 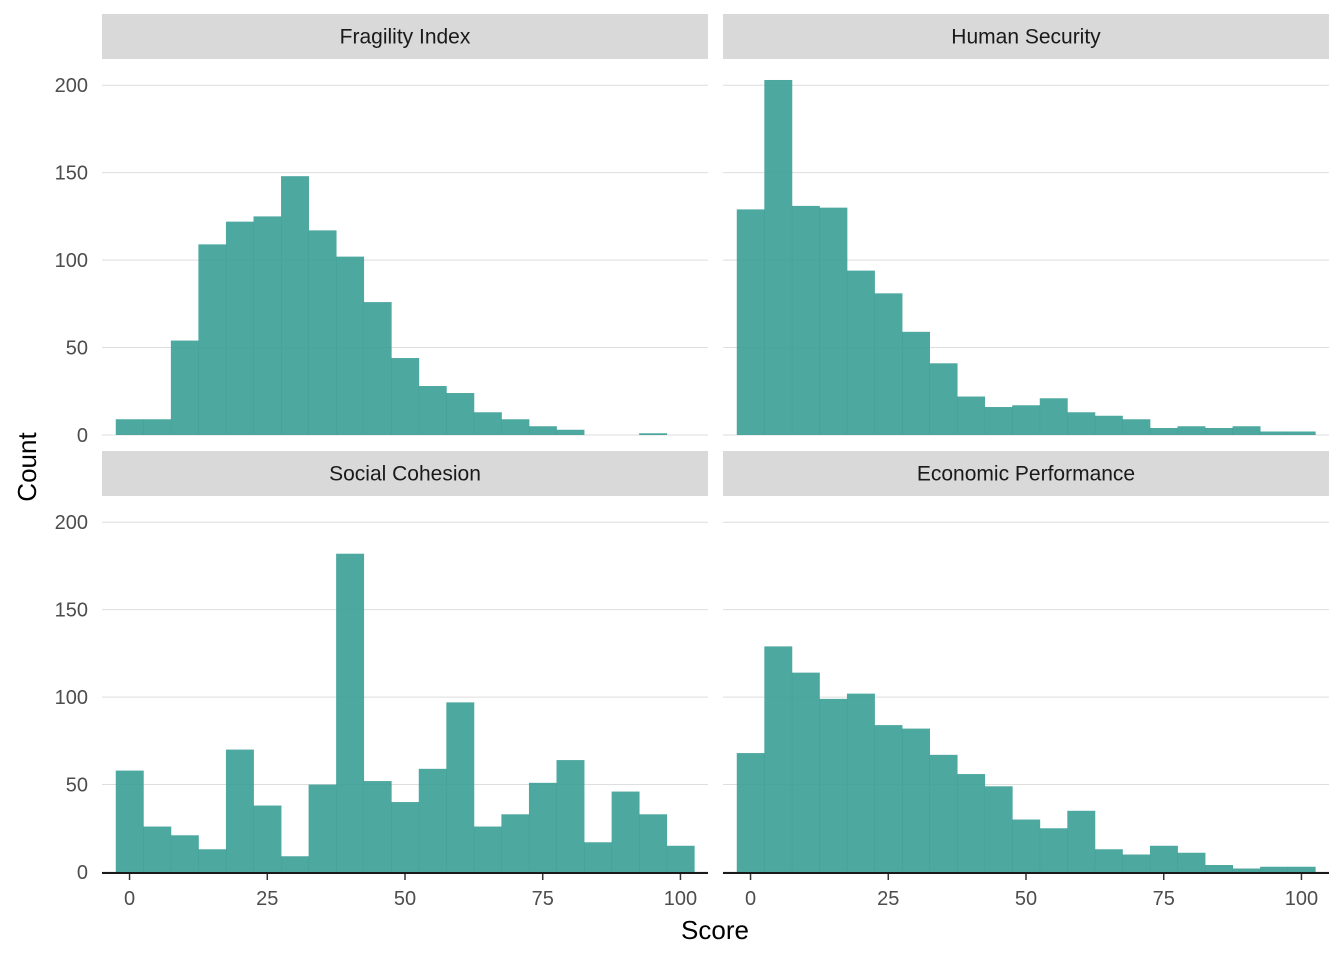 I want to click on x-tick-label-col1-0: 0, so click(x=129, y=899).